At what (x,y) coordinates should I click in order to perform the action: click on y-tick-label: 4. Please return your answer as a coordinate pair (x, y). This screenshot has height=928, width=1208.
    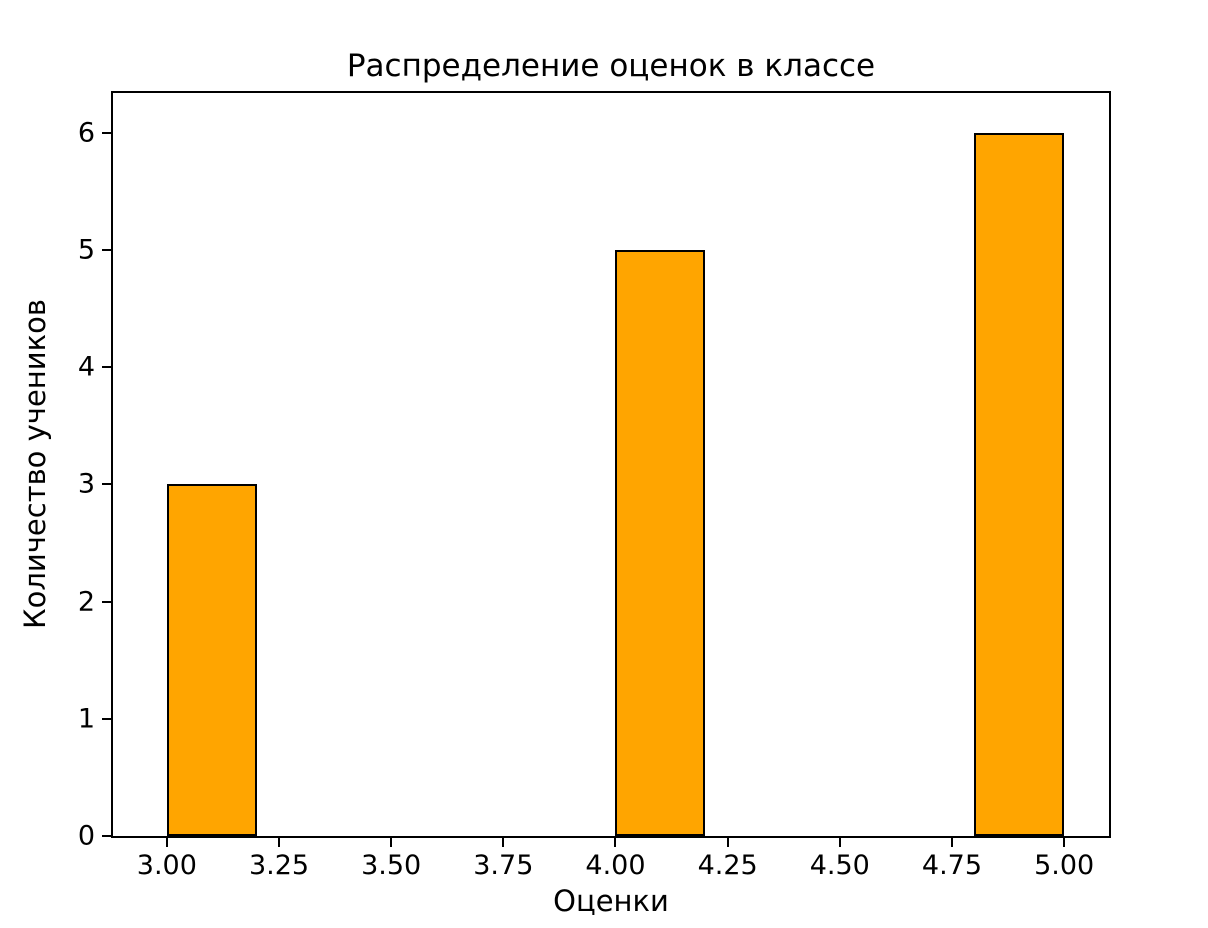
    Looking at the image, I should click on (86, 367).